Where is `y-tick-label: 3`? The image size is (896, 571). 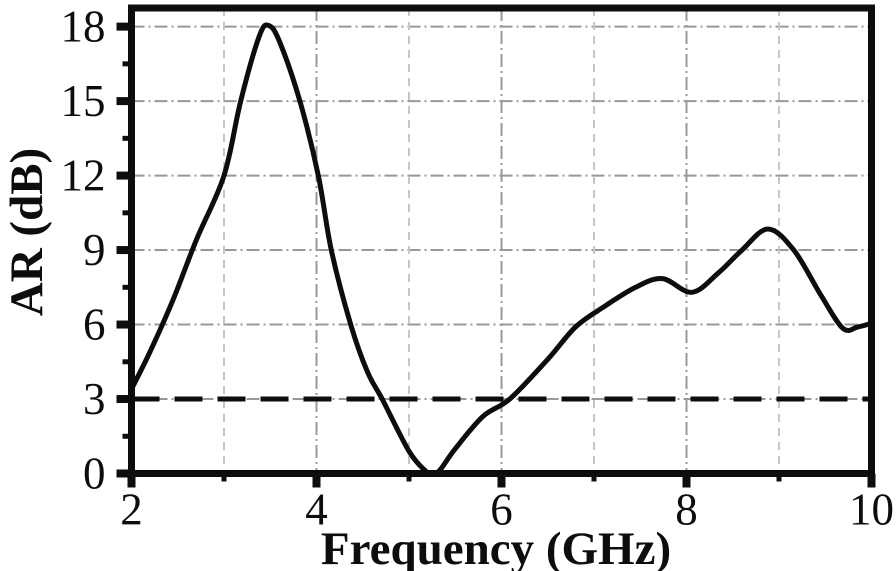
y-tick-label: 3 is located at coordinates (94, 399).